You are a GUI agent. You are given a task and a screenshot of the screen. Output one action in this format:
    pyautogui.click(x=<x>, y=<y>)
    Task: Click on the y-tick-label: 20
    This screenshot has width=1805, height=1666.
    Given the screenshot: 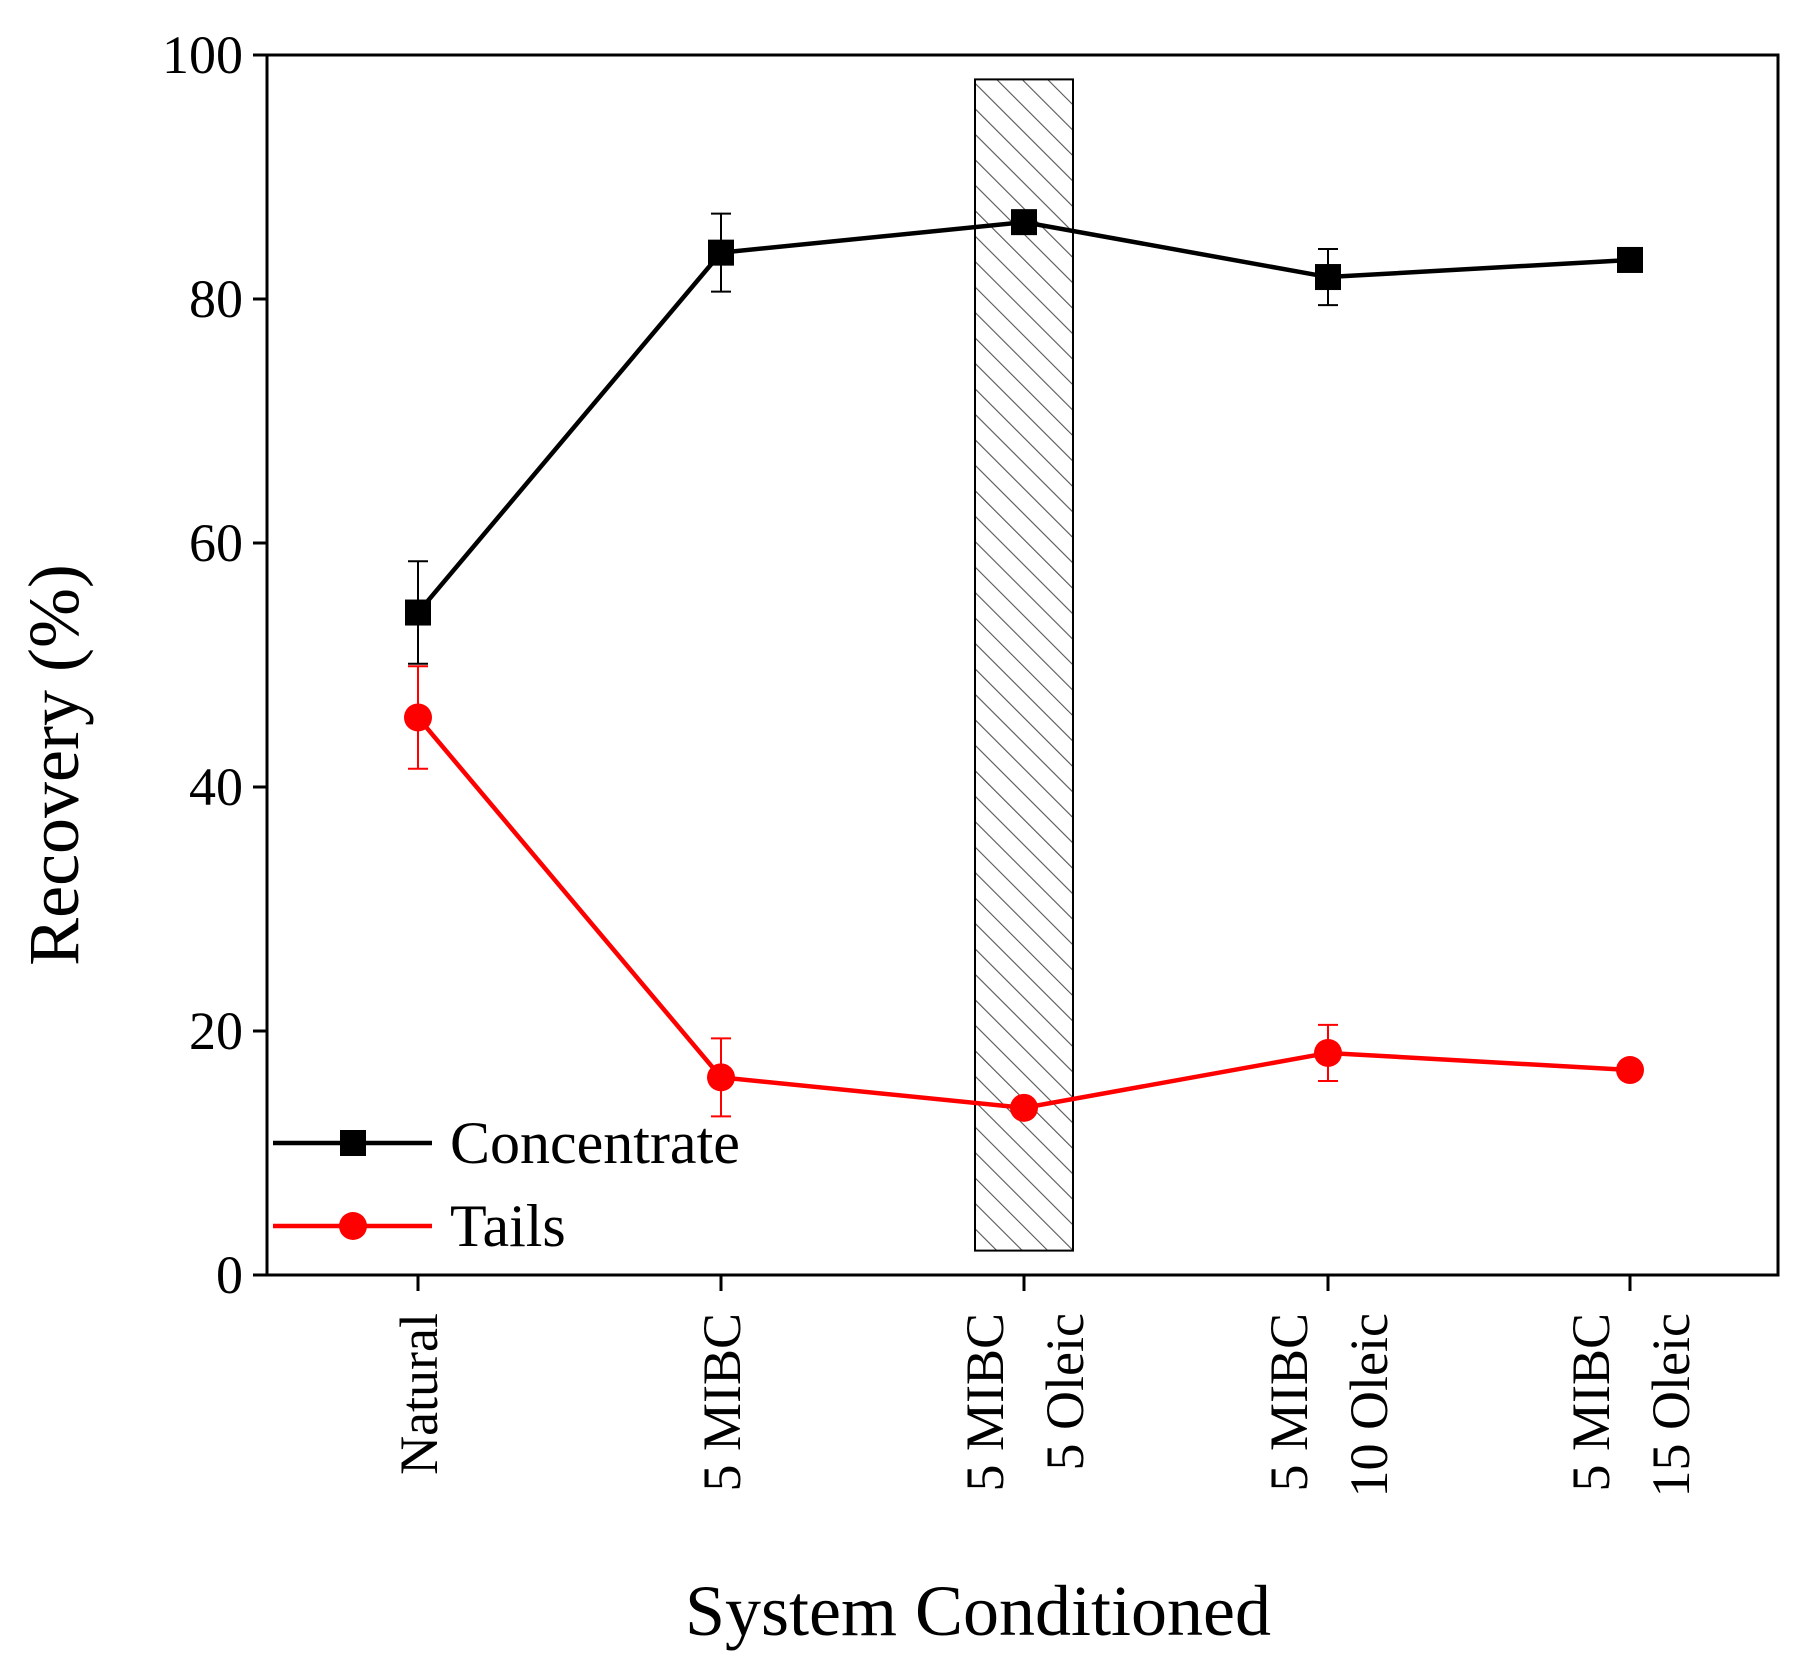 What is the action you would take?
    pyautogui.click(x=216, y=1031)
    